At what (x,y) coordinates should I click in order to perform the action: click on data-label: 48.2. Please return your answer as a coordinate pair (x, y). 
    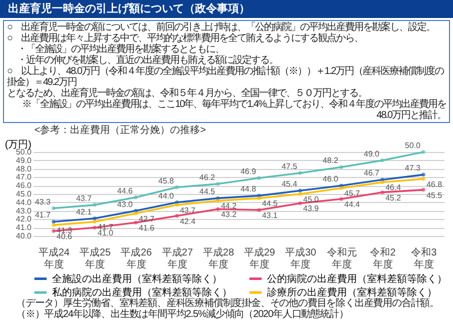
    Looking at the image, I should click on (330, 161).